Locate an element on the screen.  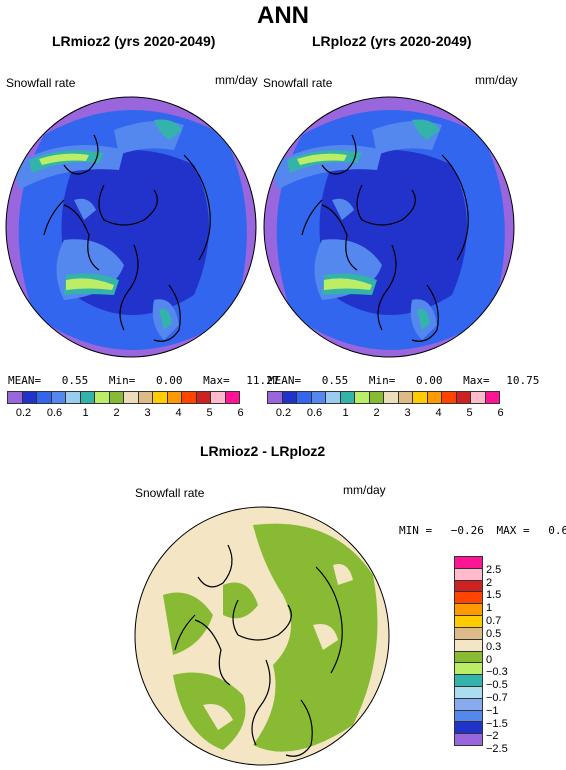
colorbar-tick-label: −1 is located at coordinates (492, 710).